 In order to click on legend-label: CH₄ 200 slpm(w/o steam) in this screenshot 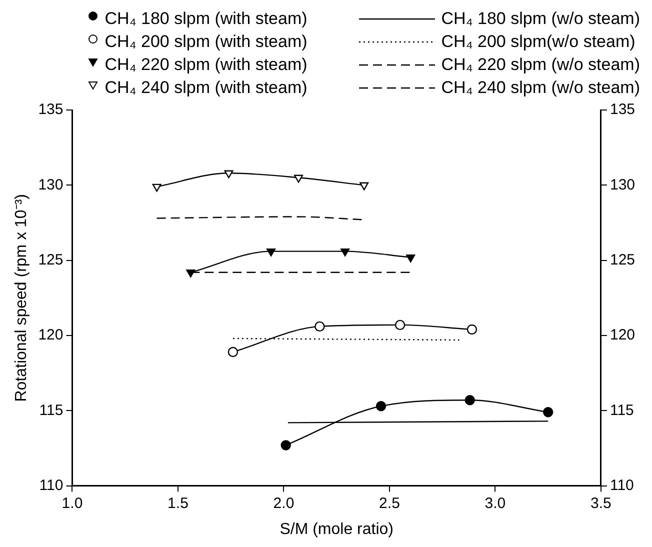, I will do `click(538, 42)`.